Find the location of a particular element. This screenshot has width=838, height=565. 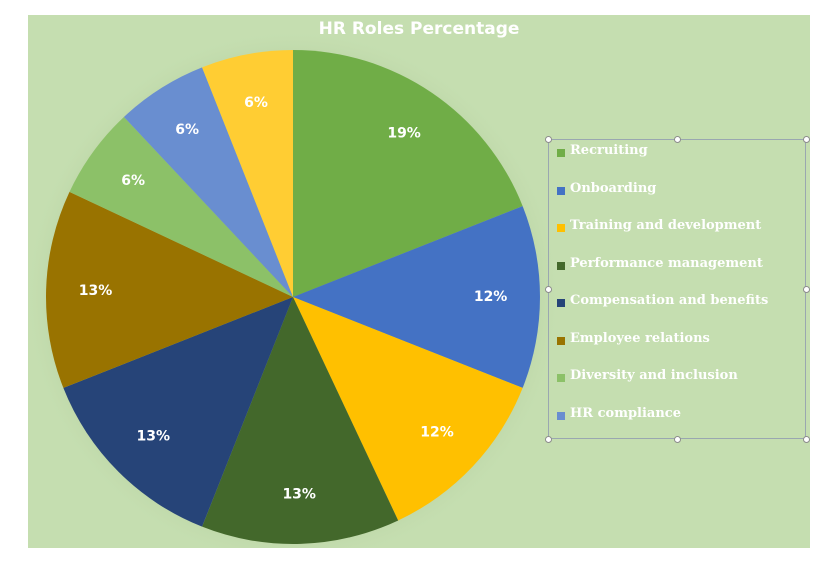

legend-item: Training and development is located at coordinates (677, 226).